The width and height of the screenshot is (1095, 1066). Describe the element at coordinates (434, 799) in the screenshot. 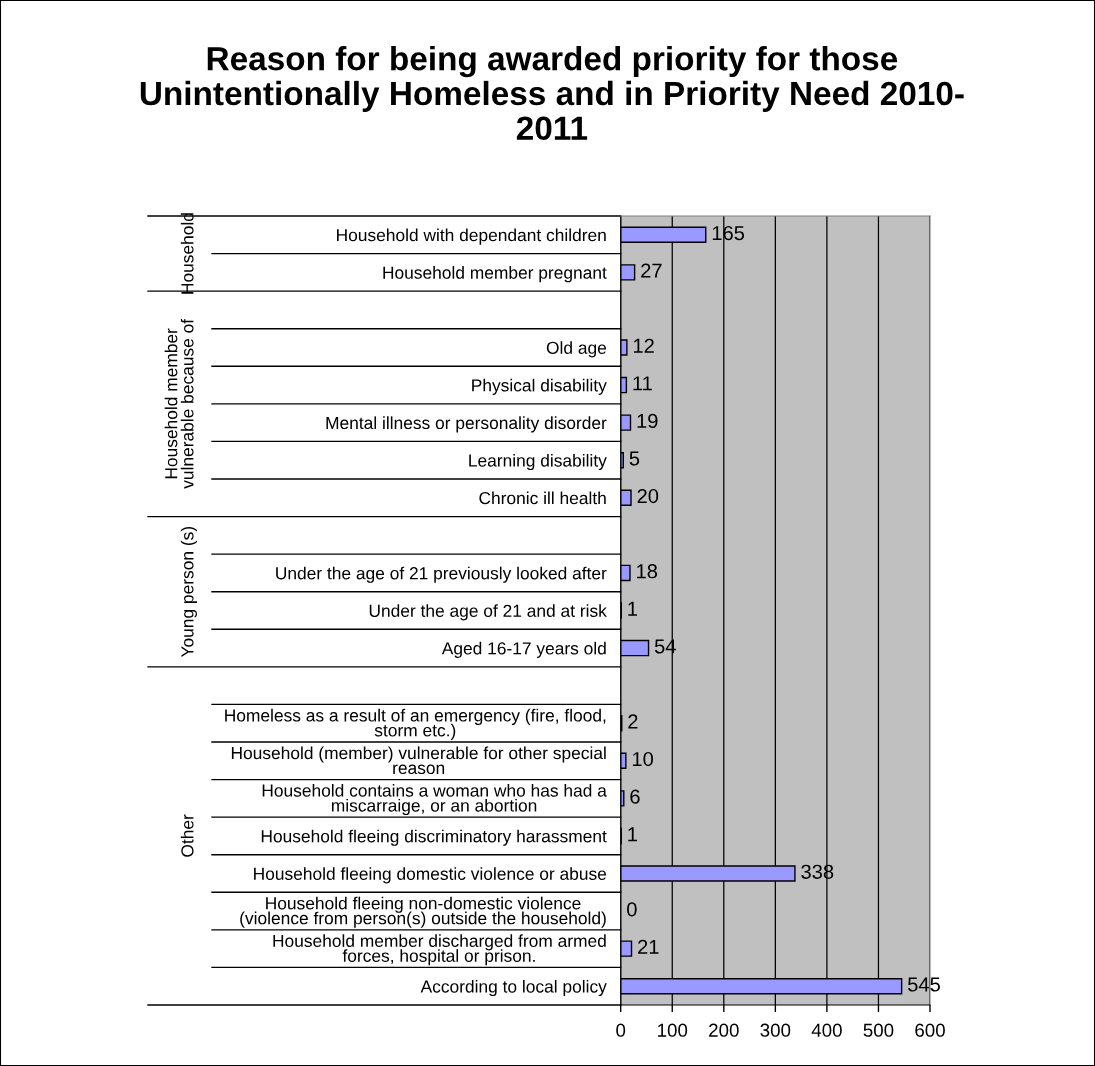

I see `y-tick-label: Household contains a woman who has had a miscarraige, or an abortion` at that location.